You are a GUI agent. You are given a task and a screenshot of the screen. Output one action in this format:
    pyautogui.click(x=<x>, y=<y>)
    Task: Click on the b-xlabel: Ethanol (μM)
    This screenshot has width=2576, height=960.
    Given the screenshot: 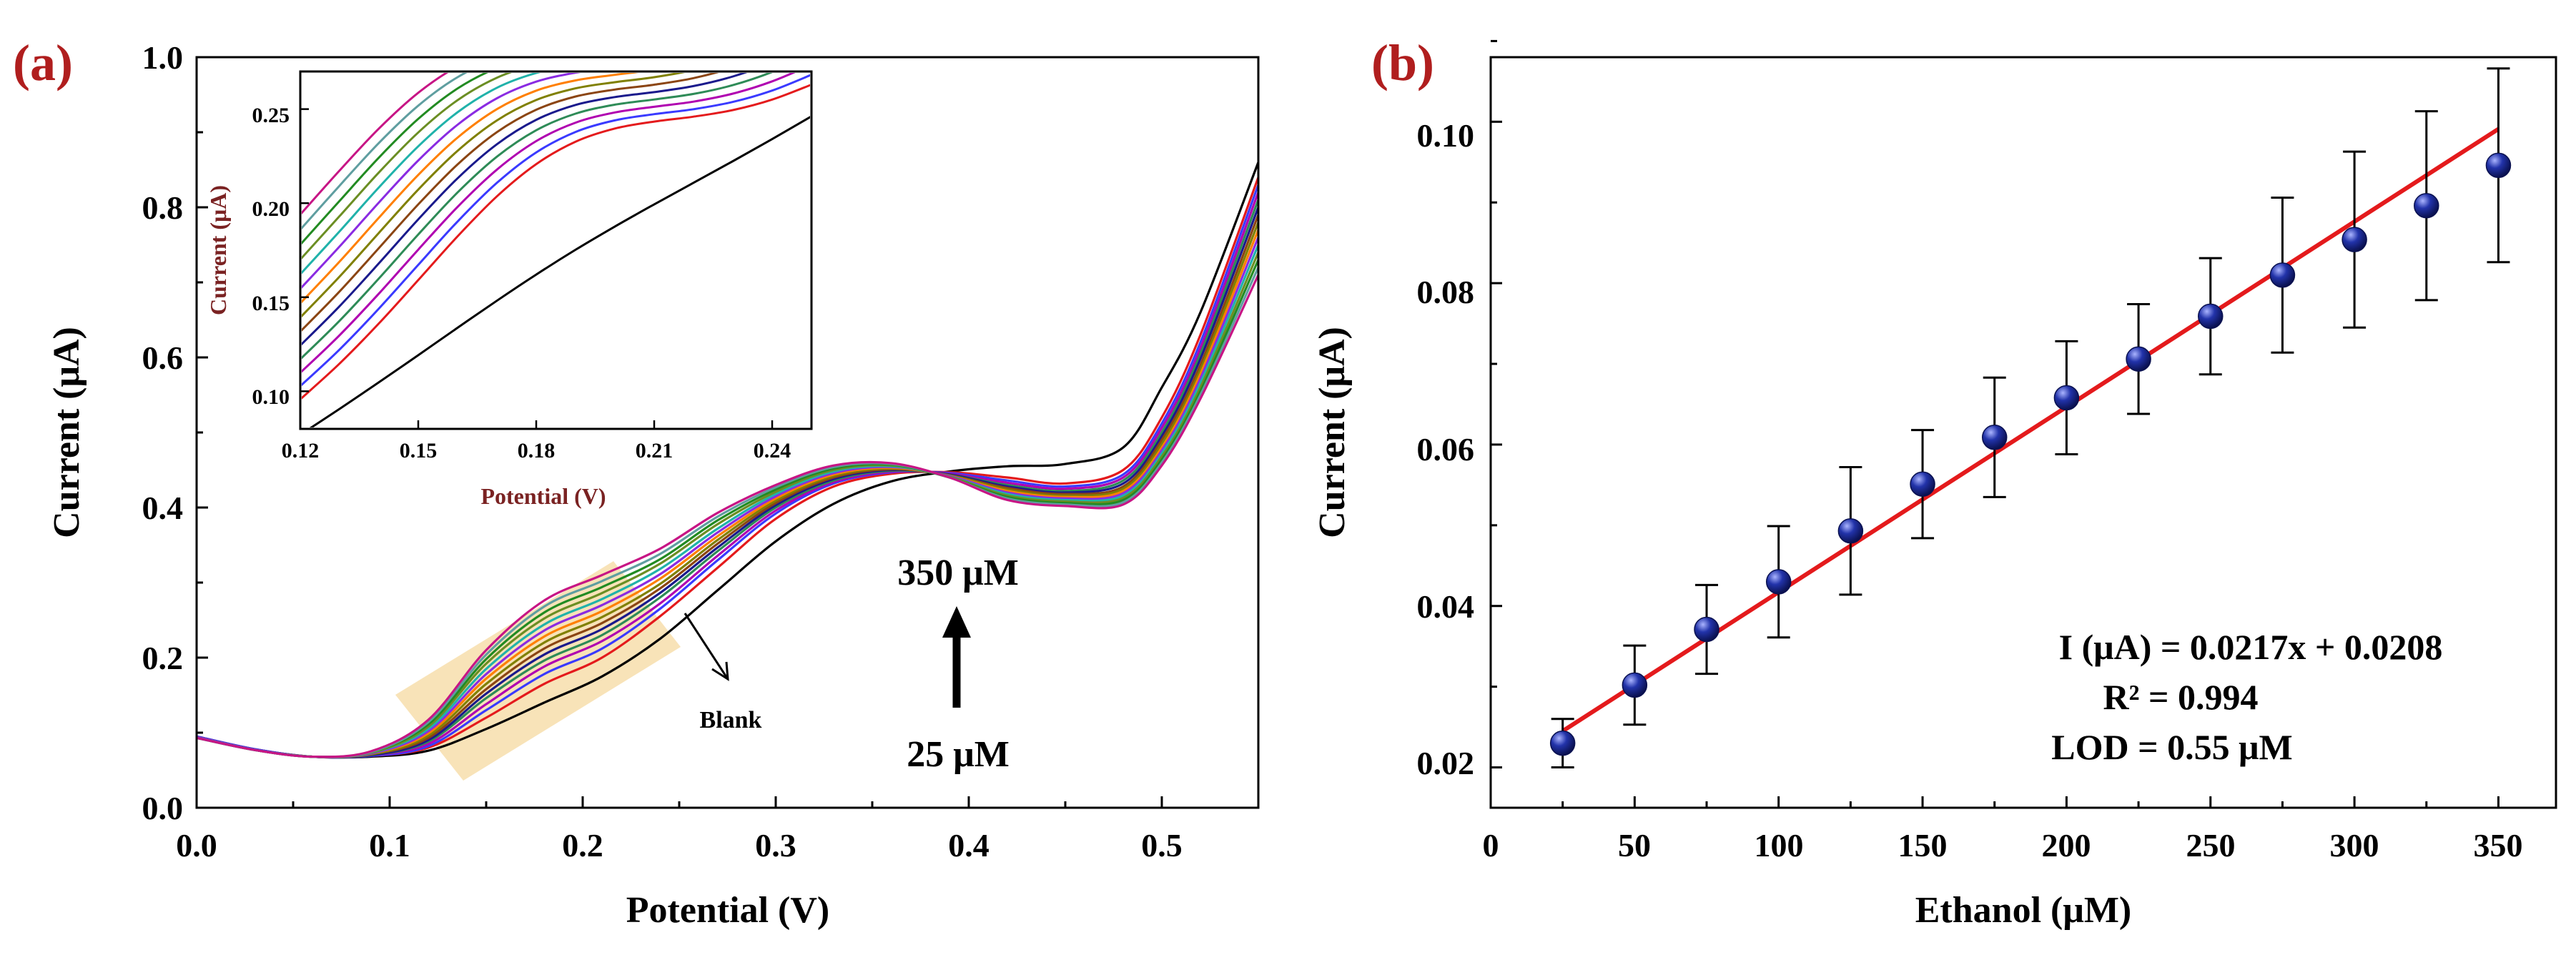 What is the action you would take?
    pyautogui.click(x=2023, y=910)
    